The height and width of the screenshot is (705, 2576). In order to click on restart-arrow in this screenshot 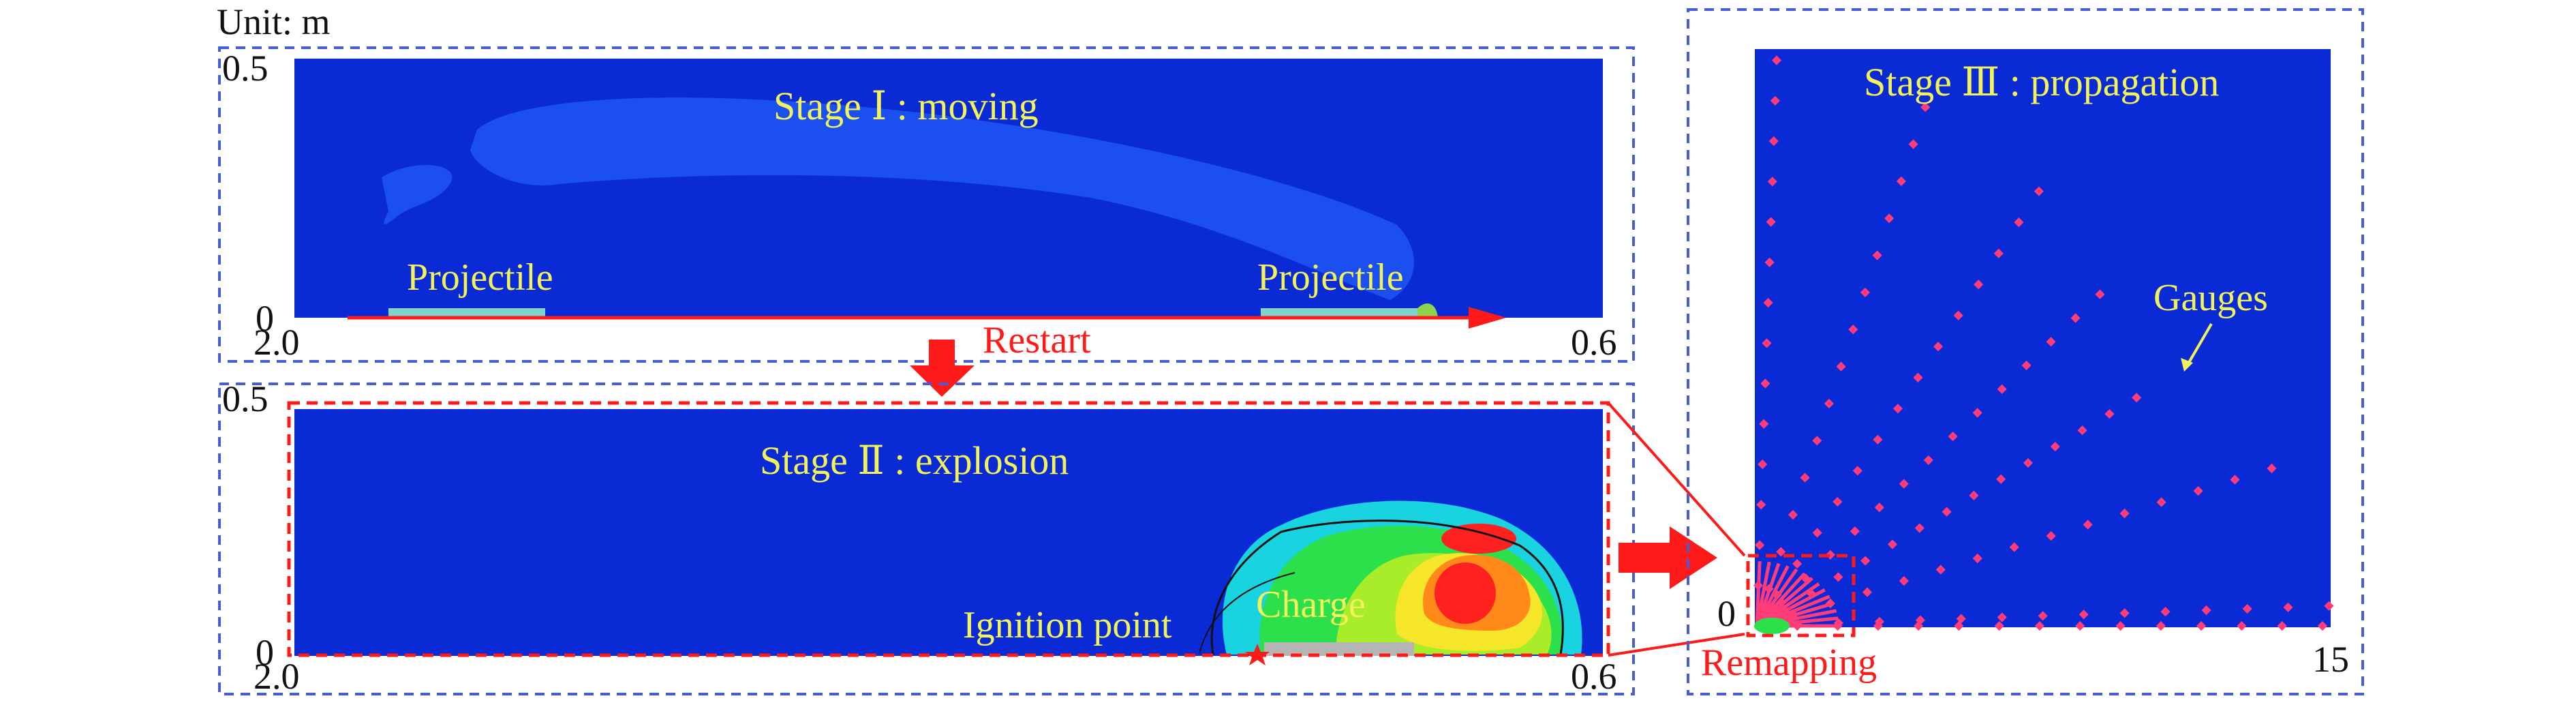, I will do `click(943, 368)`.